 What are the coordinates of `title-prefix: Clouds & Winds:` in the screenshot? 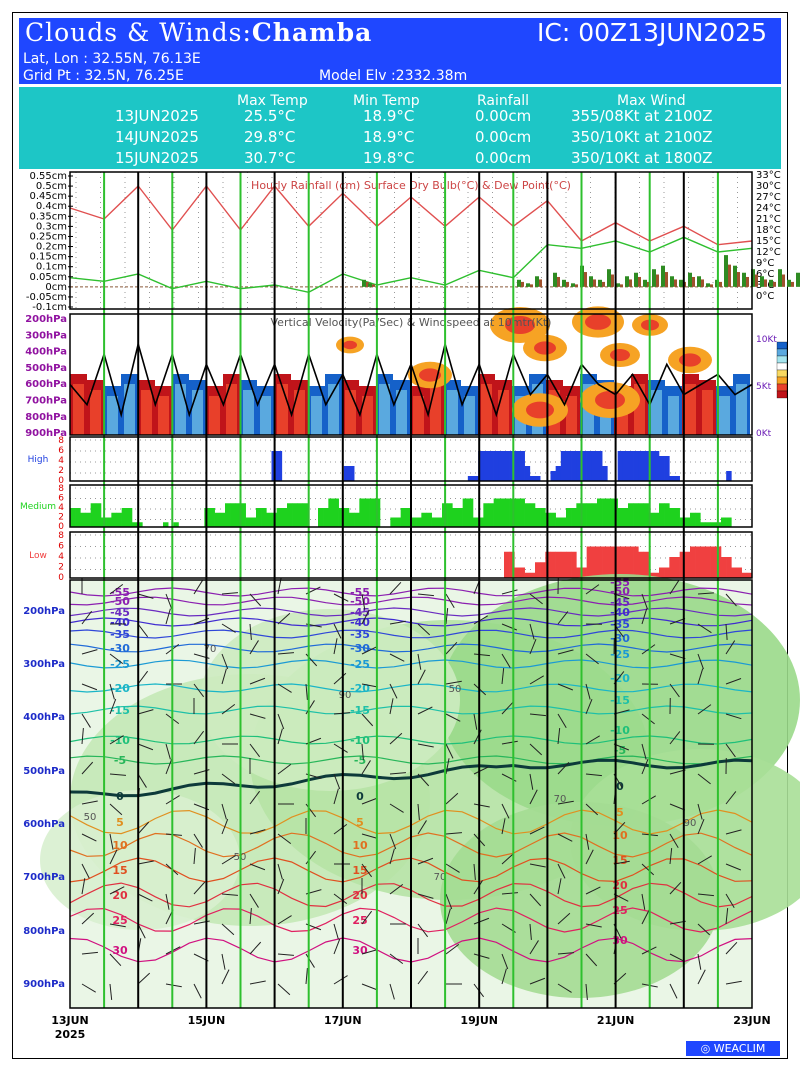 It's located at (138, 32).